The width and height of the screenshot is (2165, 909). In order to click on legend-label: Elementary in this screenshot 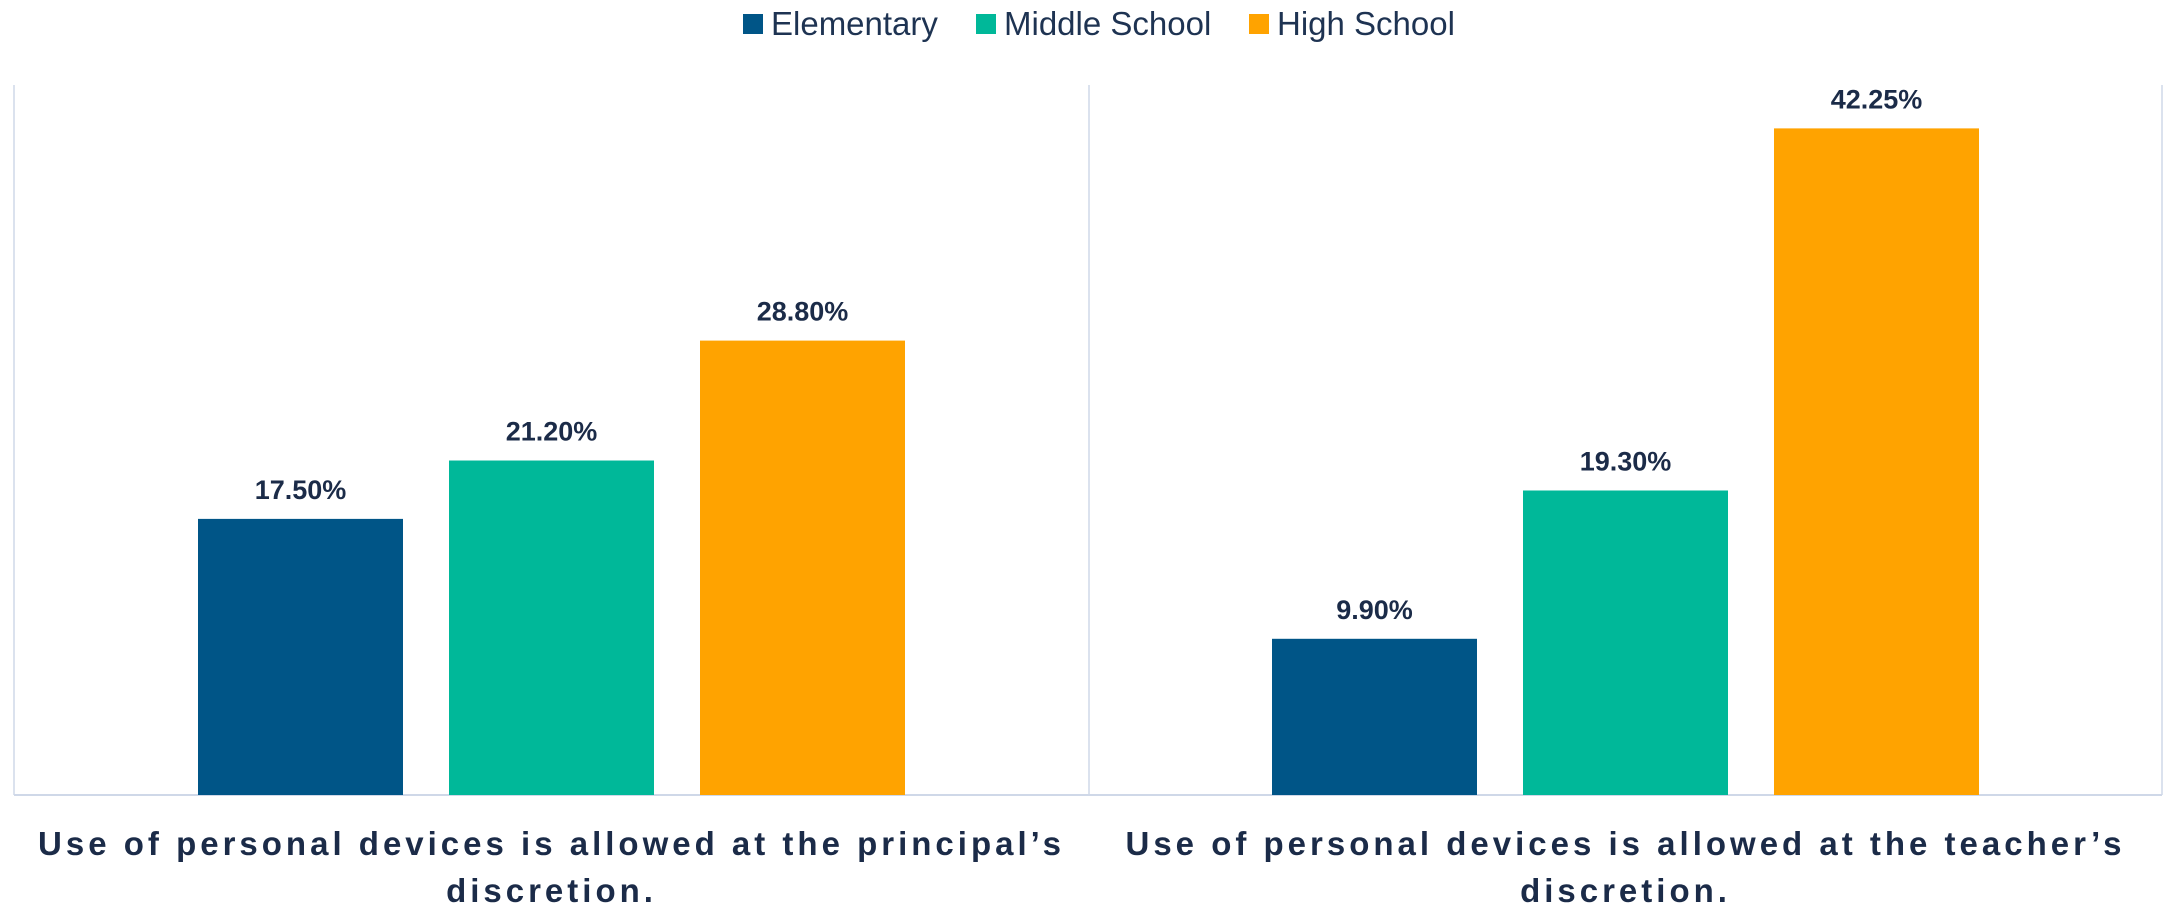, I will do `click(854, 23)`.